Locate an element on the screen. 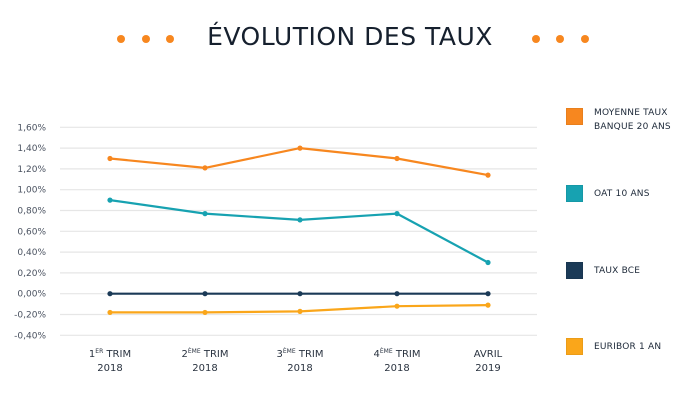 This screenshot has width=700, height=400. legend-label: MOYENNE TAUX BANQUE 20 ANS is located at coordinates (632, 120).